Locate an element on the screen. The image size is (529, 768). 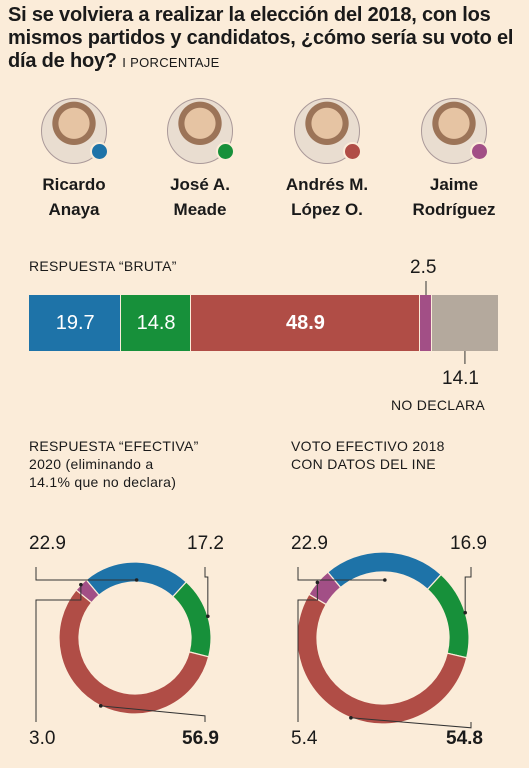
donut-1-label-meade: 17.2 is located at coordinates (205, 543).